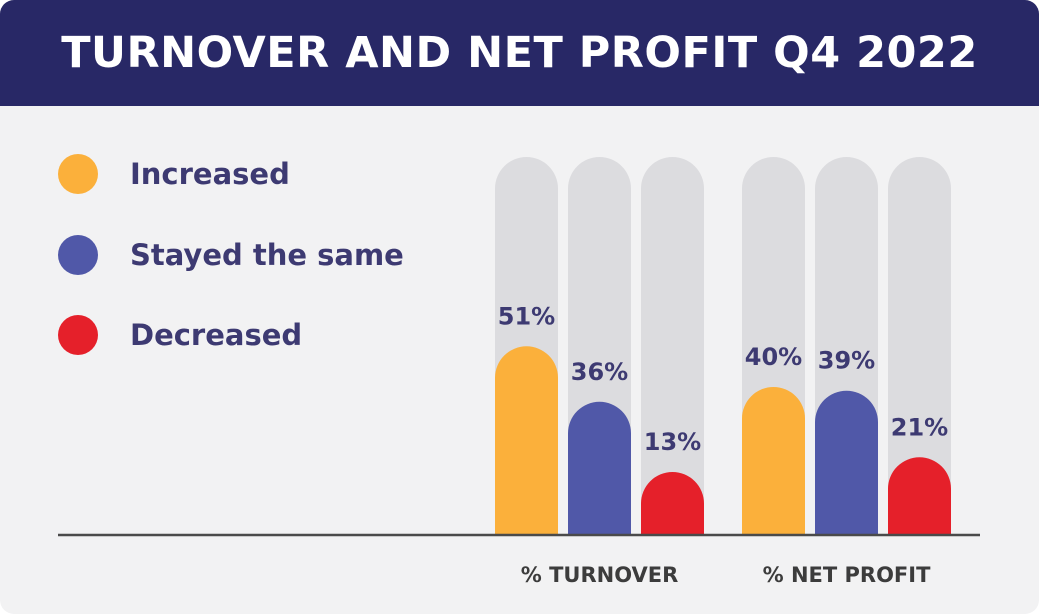 Image resolution: width=1039 pixels, height=614 pixels. What do you see at coordinates (599, 468) in the screenshot?
I see `bar-turnover-stayed-the-same` at bounding box center [599, 468].